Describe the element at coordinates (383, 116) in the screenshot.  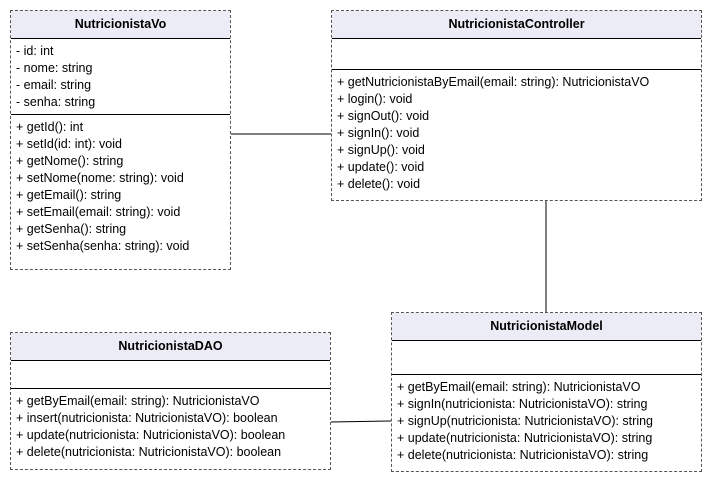
I see `method-item: + signOut(): void` at that location.